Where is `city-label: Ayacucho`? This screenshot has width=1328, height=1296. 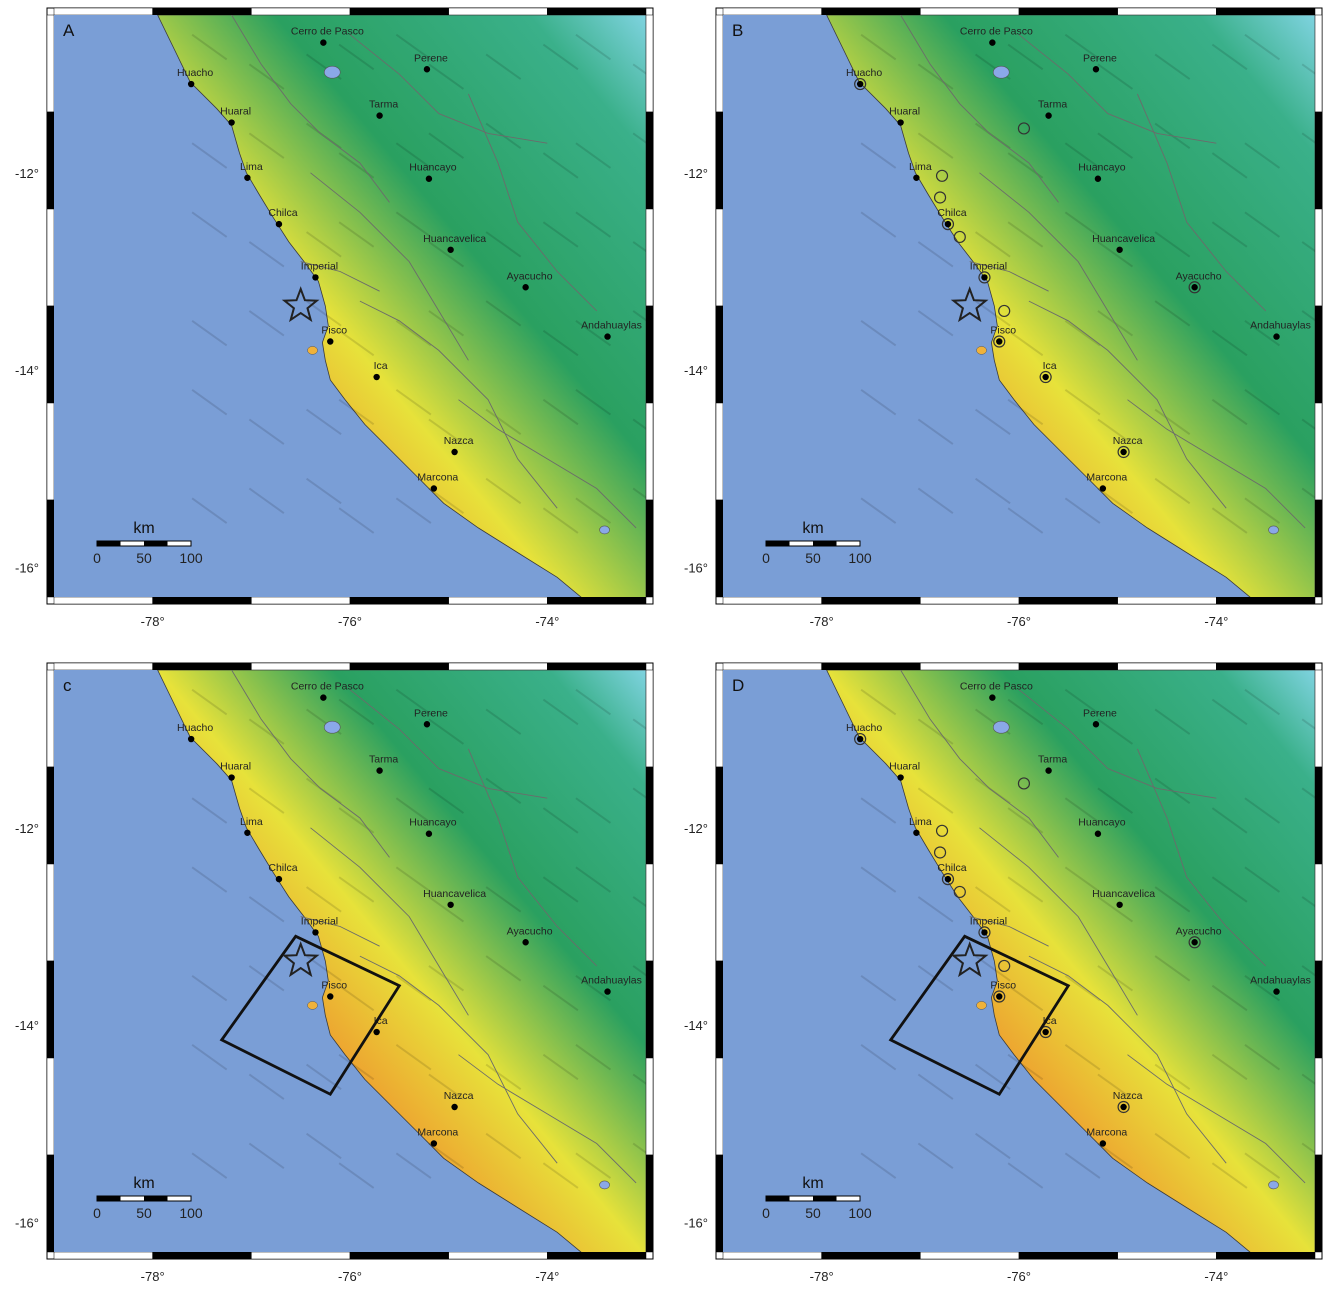
city-label: Ayacucho is located at coordinates (530, 931).